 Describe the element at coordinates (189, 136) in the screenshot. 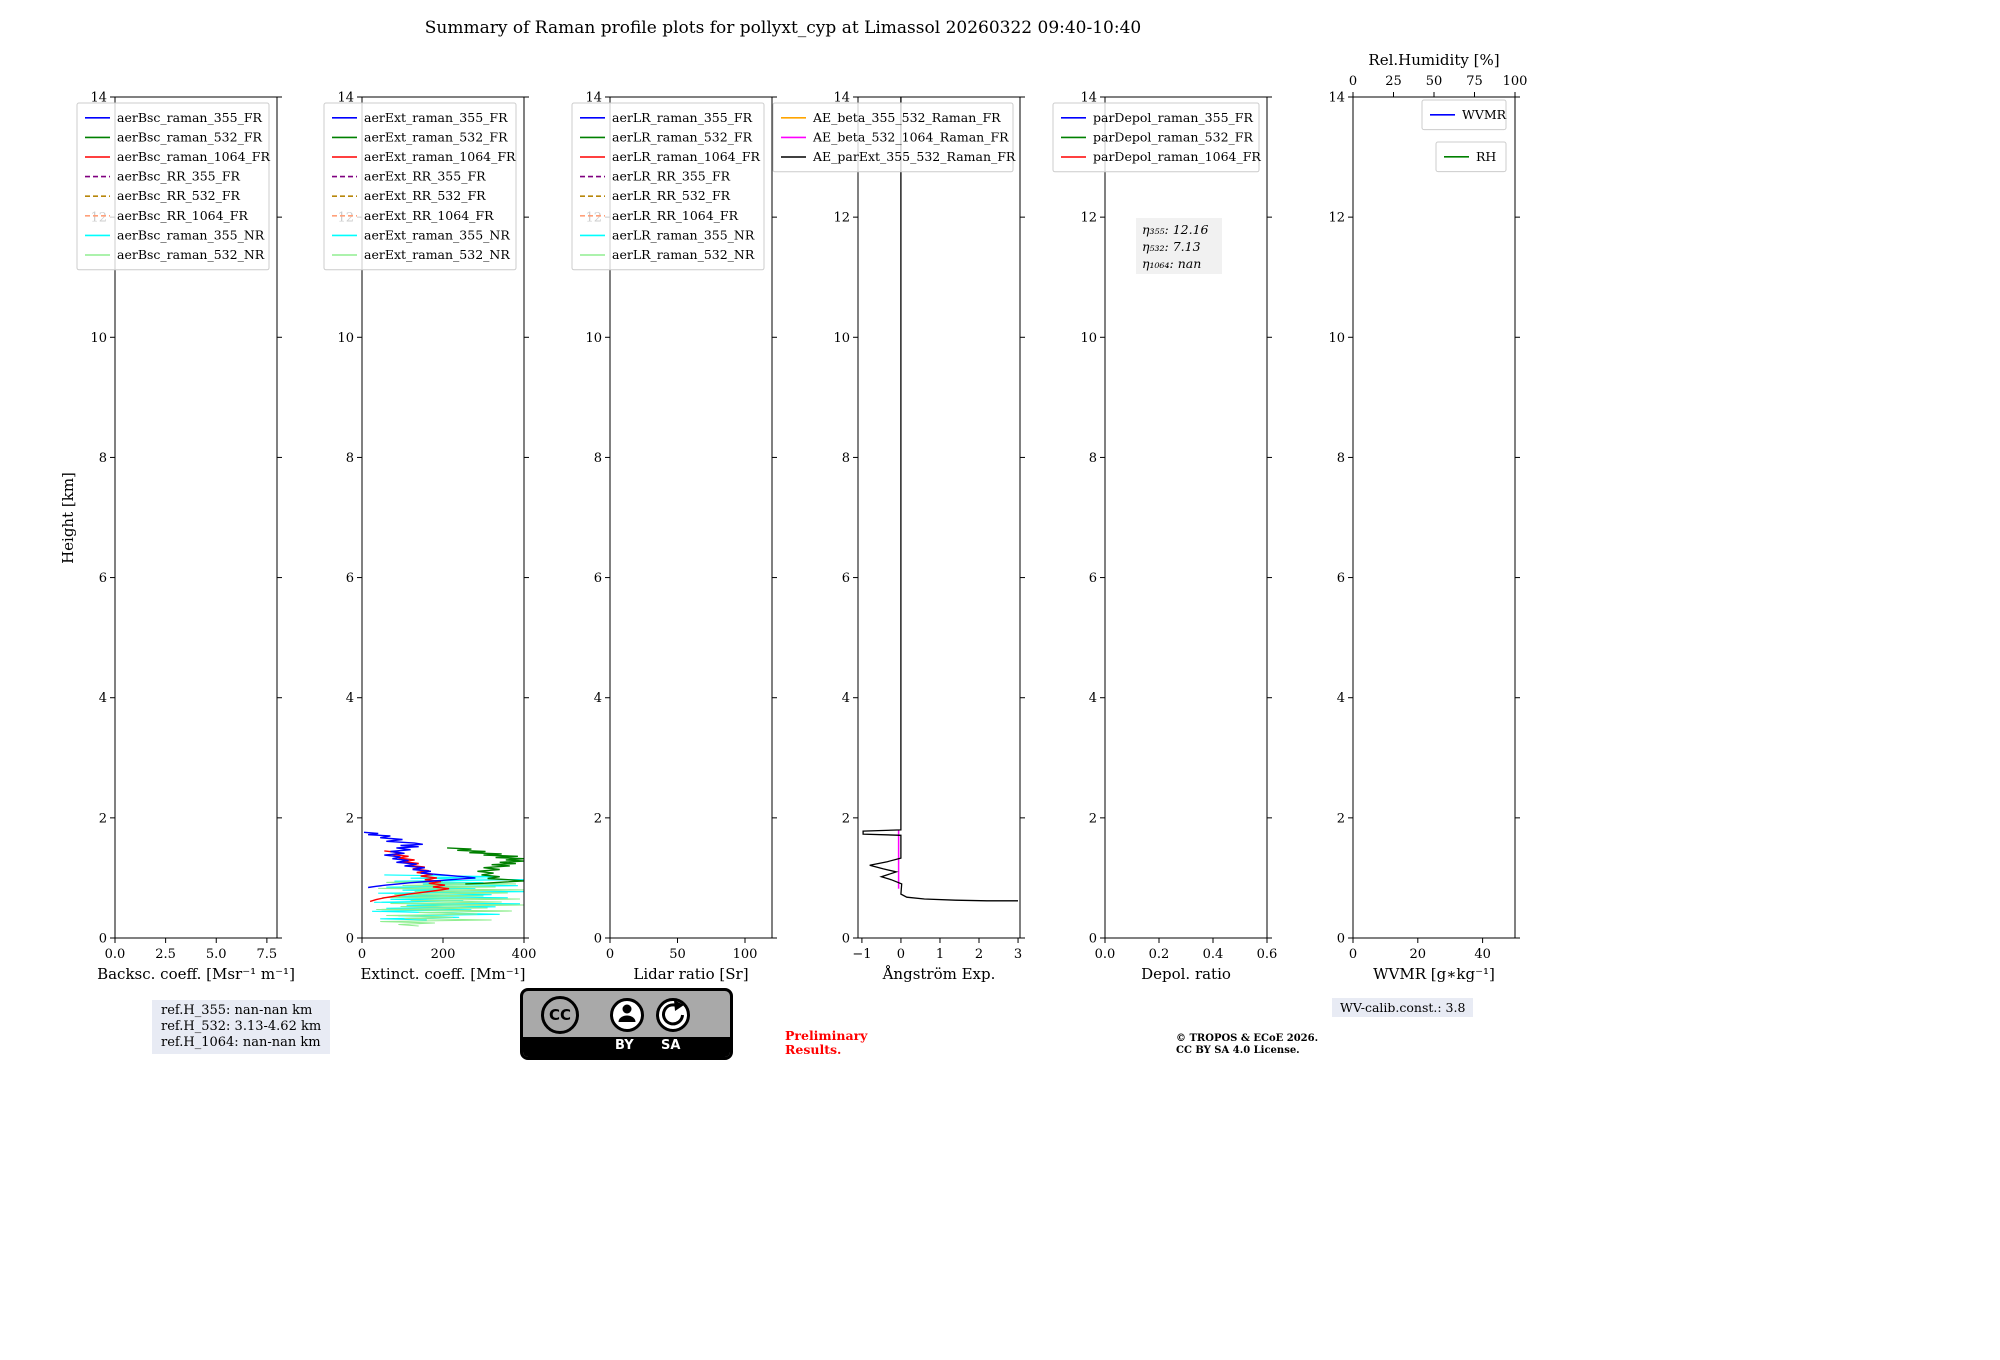

I see `svg-text: aerBsc_raman_532_FR` at that location.